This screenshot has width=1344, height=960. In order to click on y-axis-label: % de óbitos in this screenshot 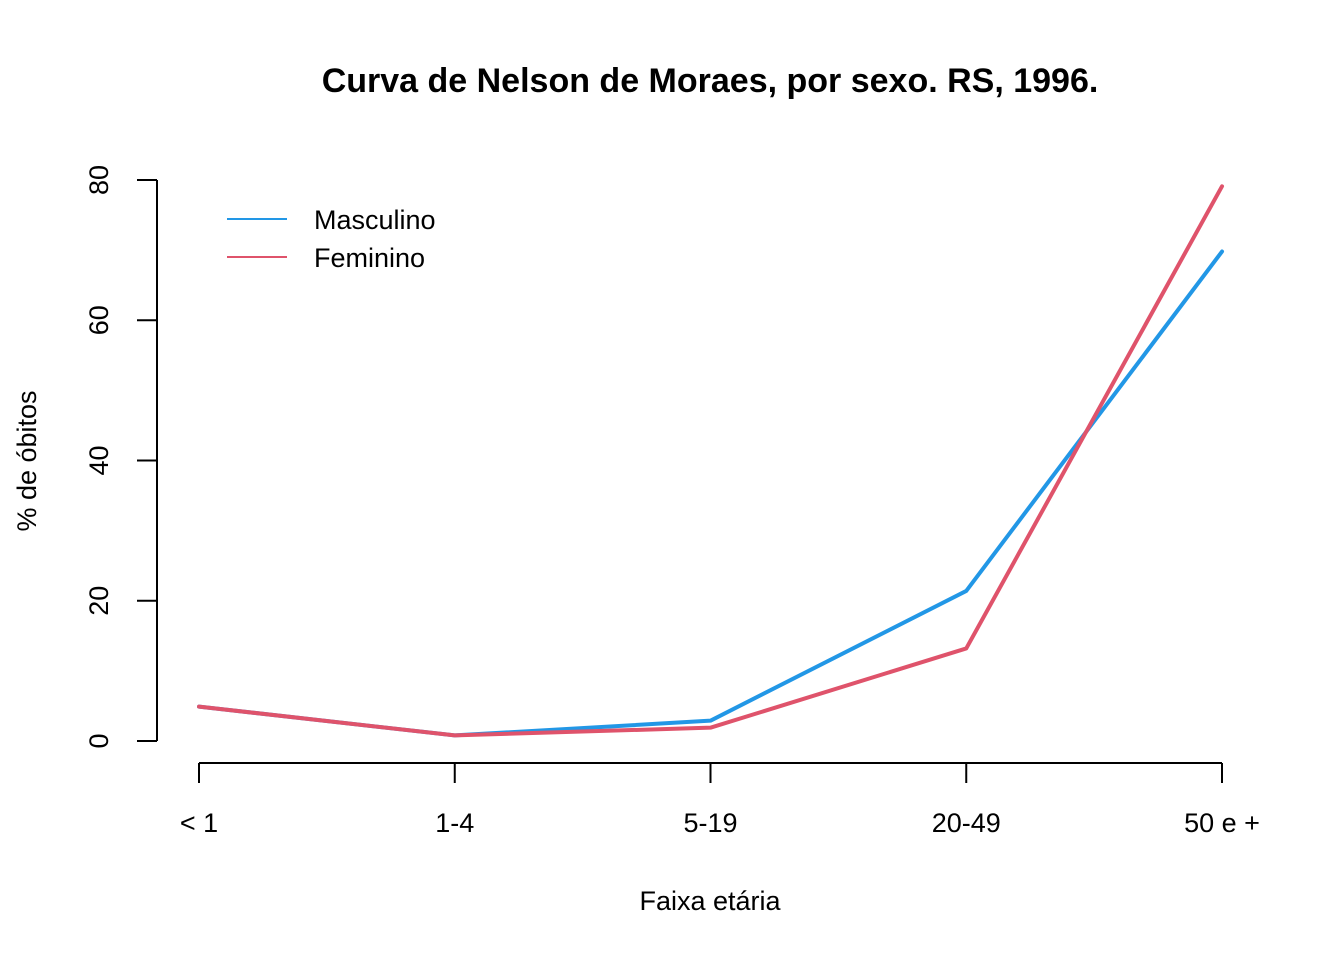, I will do `click(27, 460)`.